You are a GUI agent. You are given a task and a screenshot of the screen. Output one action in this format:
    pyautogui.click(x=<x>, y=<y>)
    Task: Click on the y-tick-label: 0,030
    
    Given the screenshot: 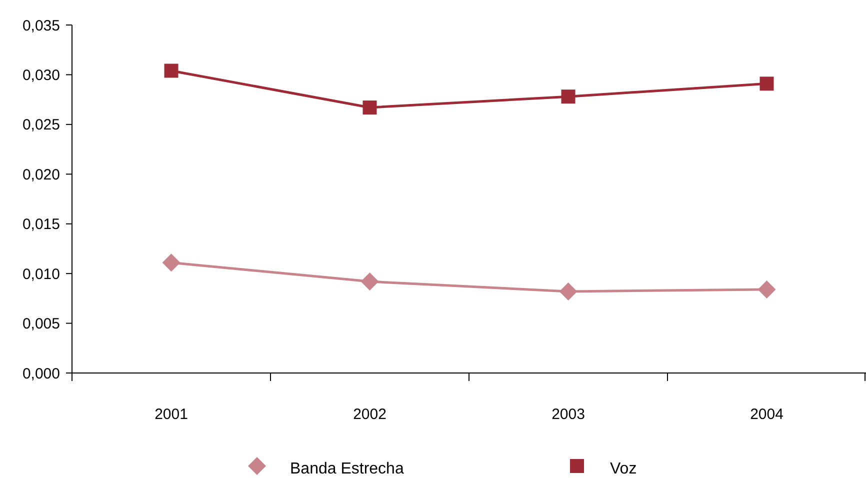 What is the action you would take?
    pyautogui.click(x=41, y=75)
    